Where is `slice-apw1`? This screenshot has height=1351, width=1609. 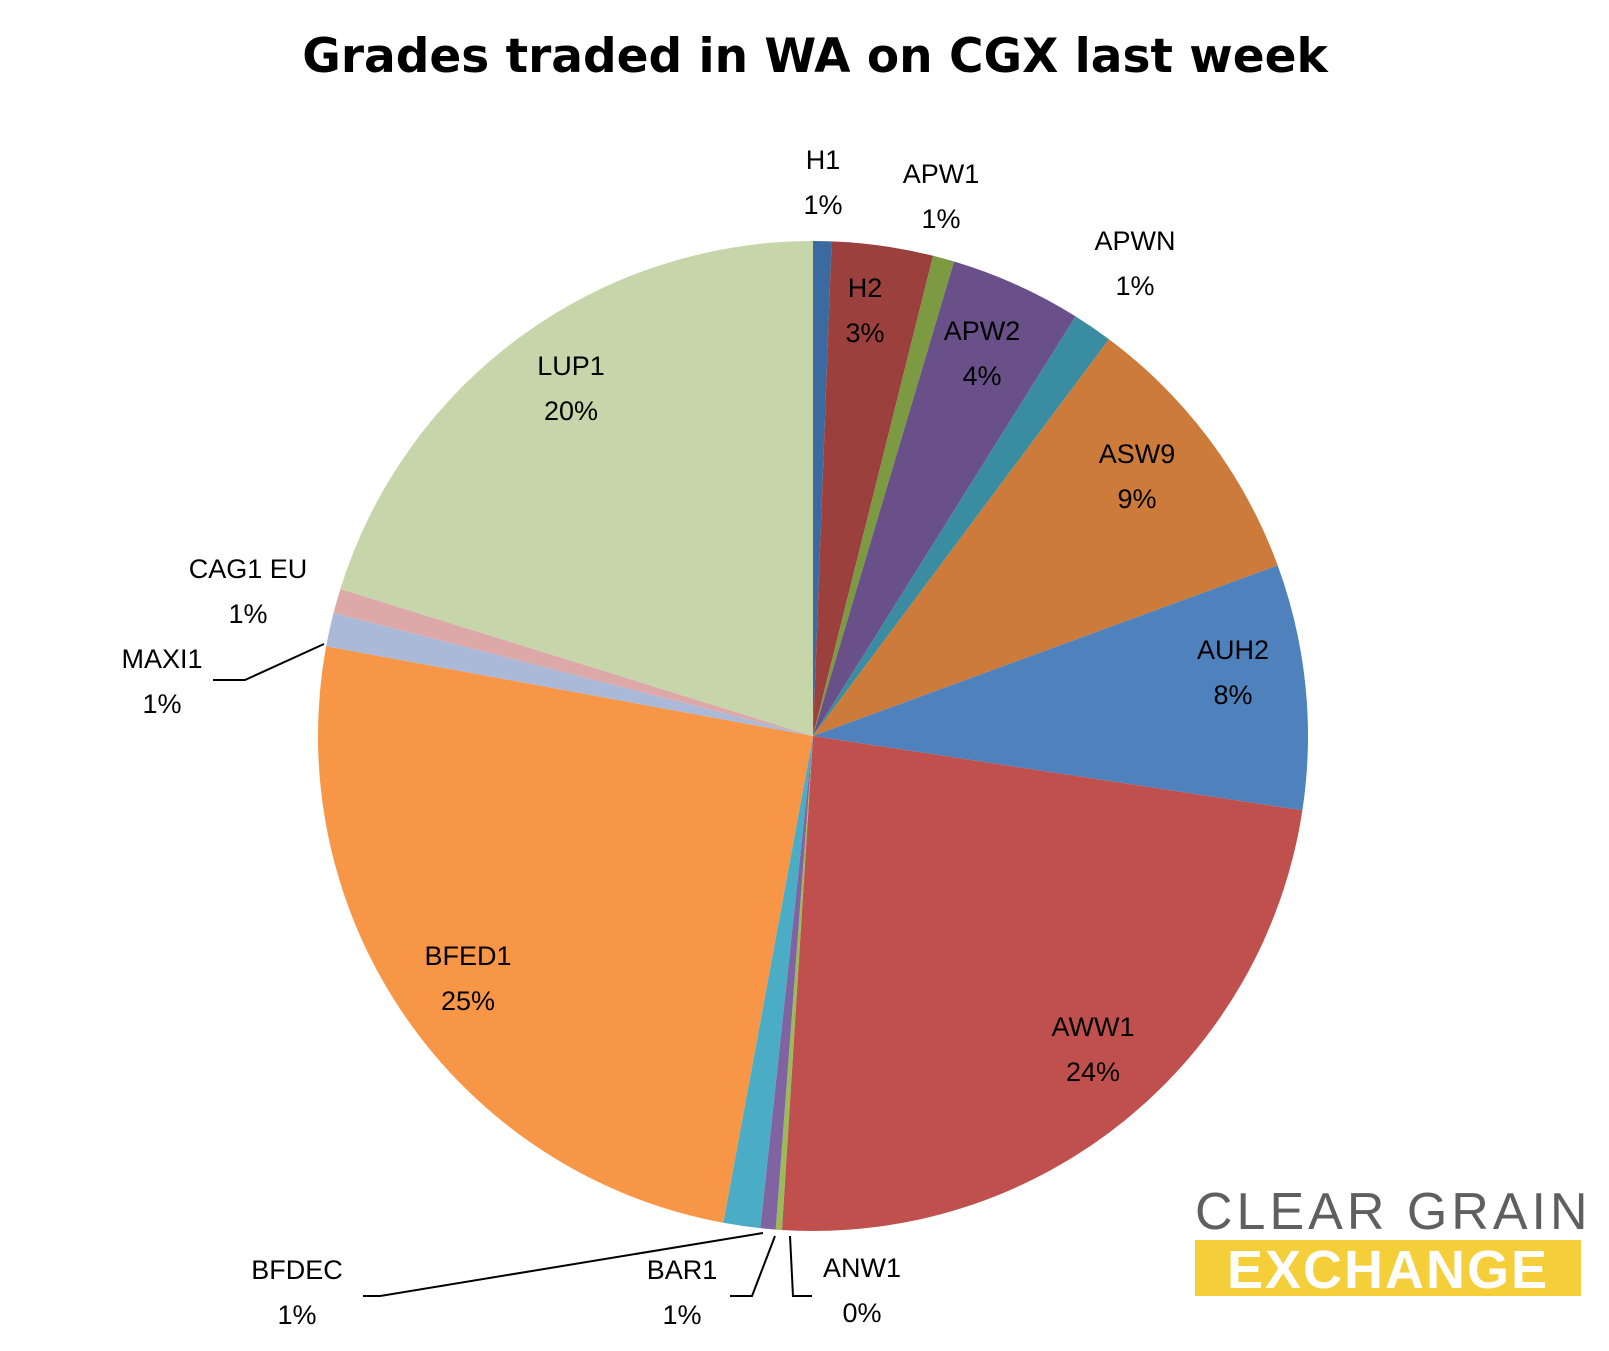
slice-apw1 is located at coordinates (884, 496).